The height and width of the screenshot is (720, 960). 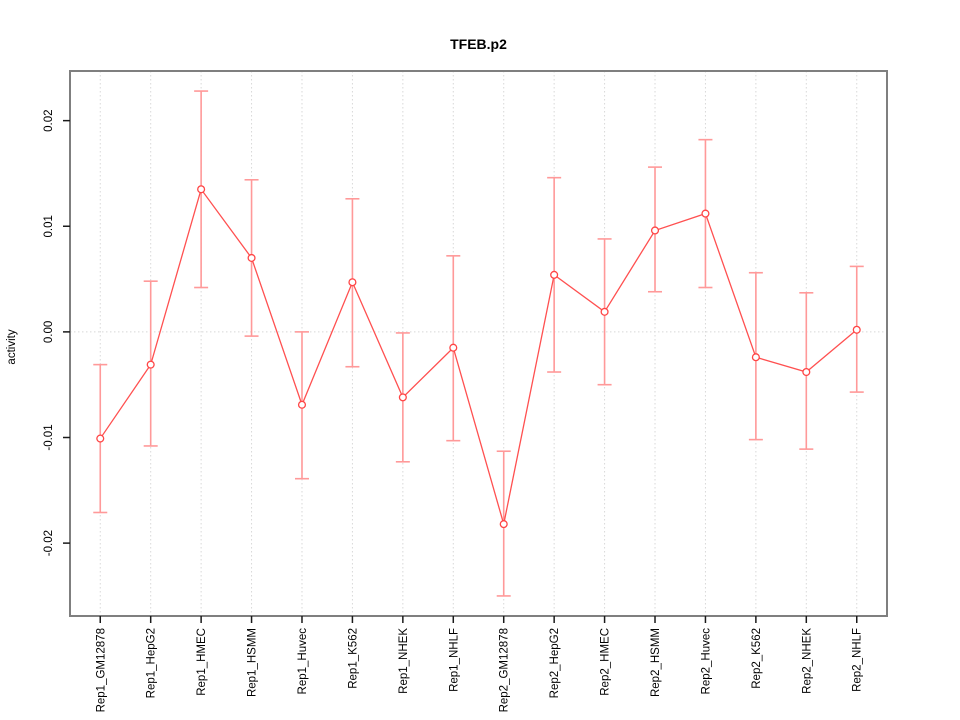 What do you see at coordinates (706, 661) in the screenshot?
I see `x-tick-label: Rep2_Huvec` at bounding box center [706, 661].